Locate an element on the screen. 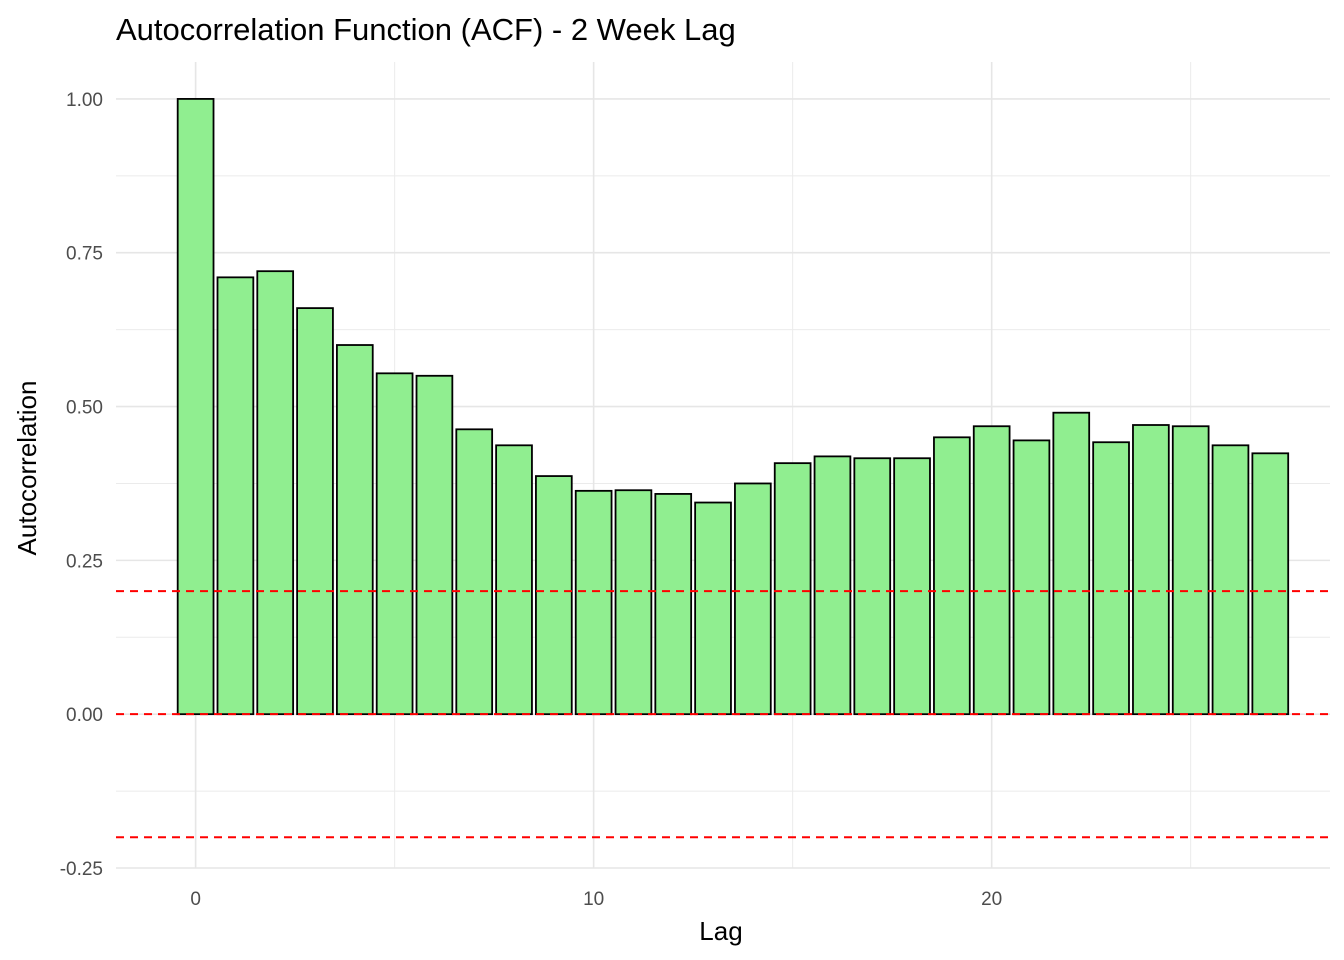  y-tick-label: -0.25 is located at coordinates (81, 869).